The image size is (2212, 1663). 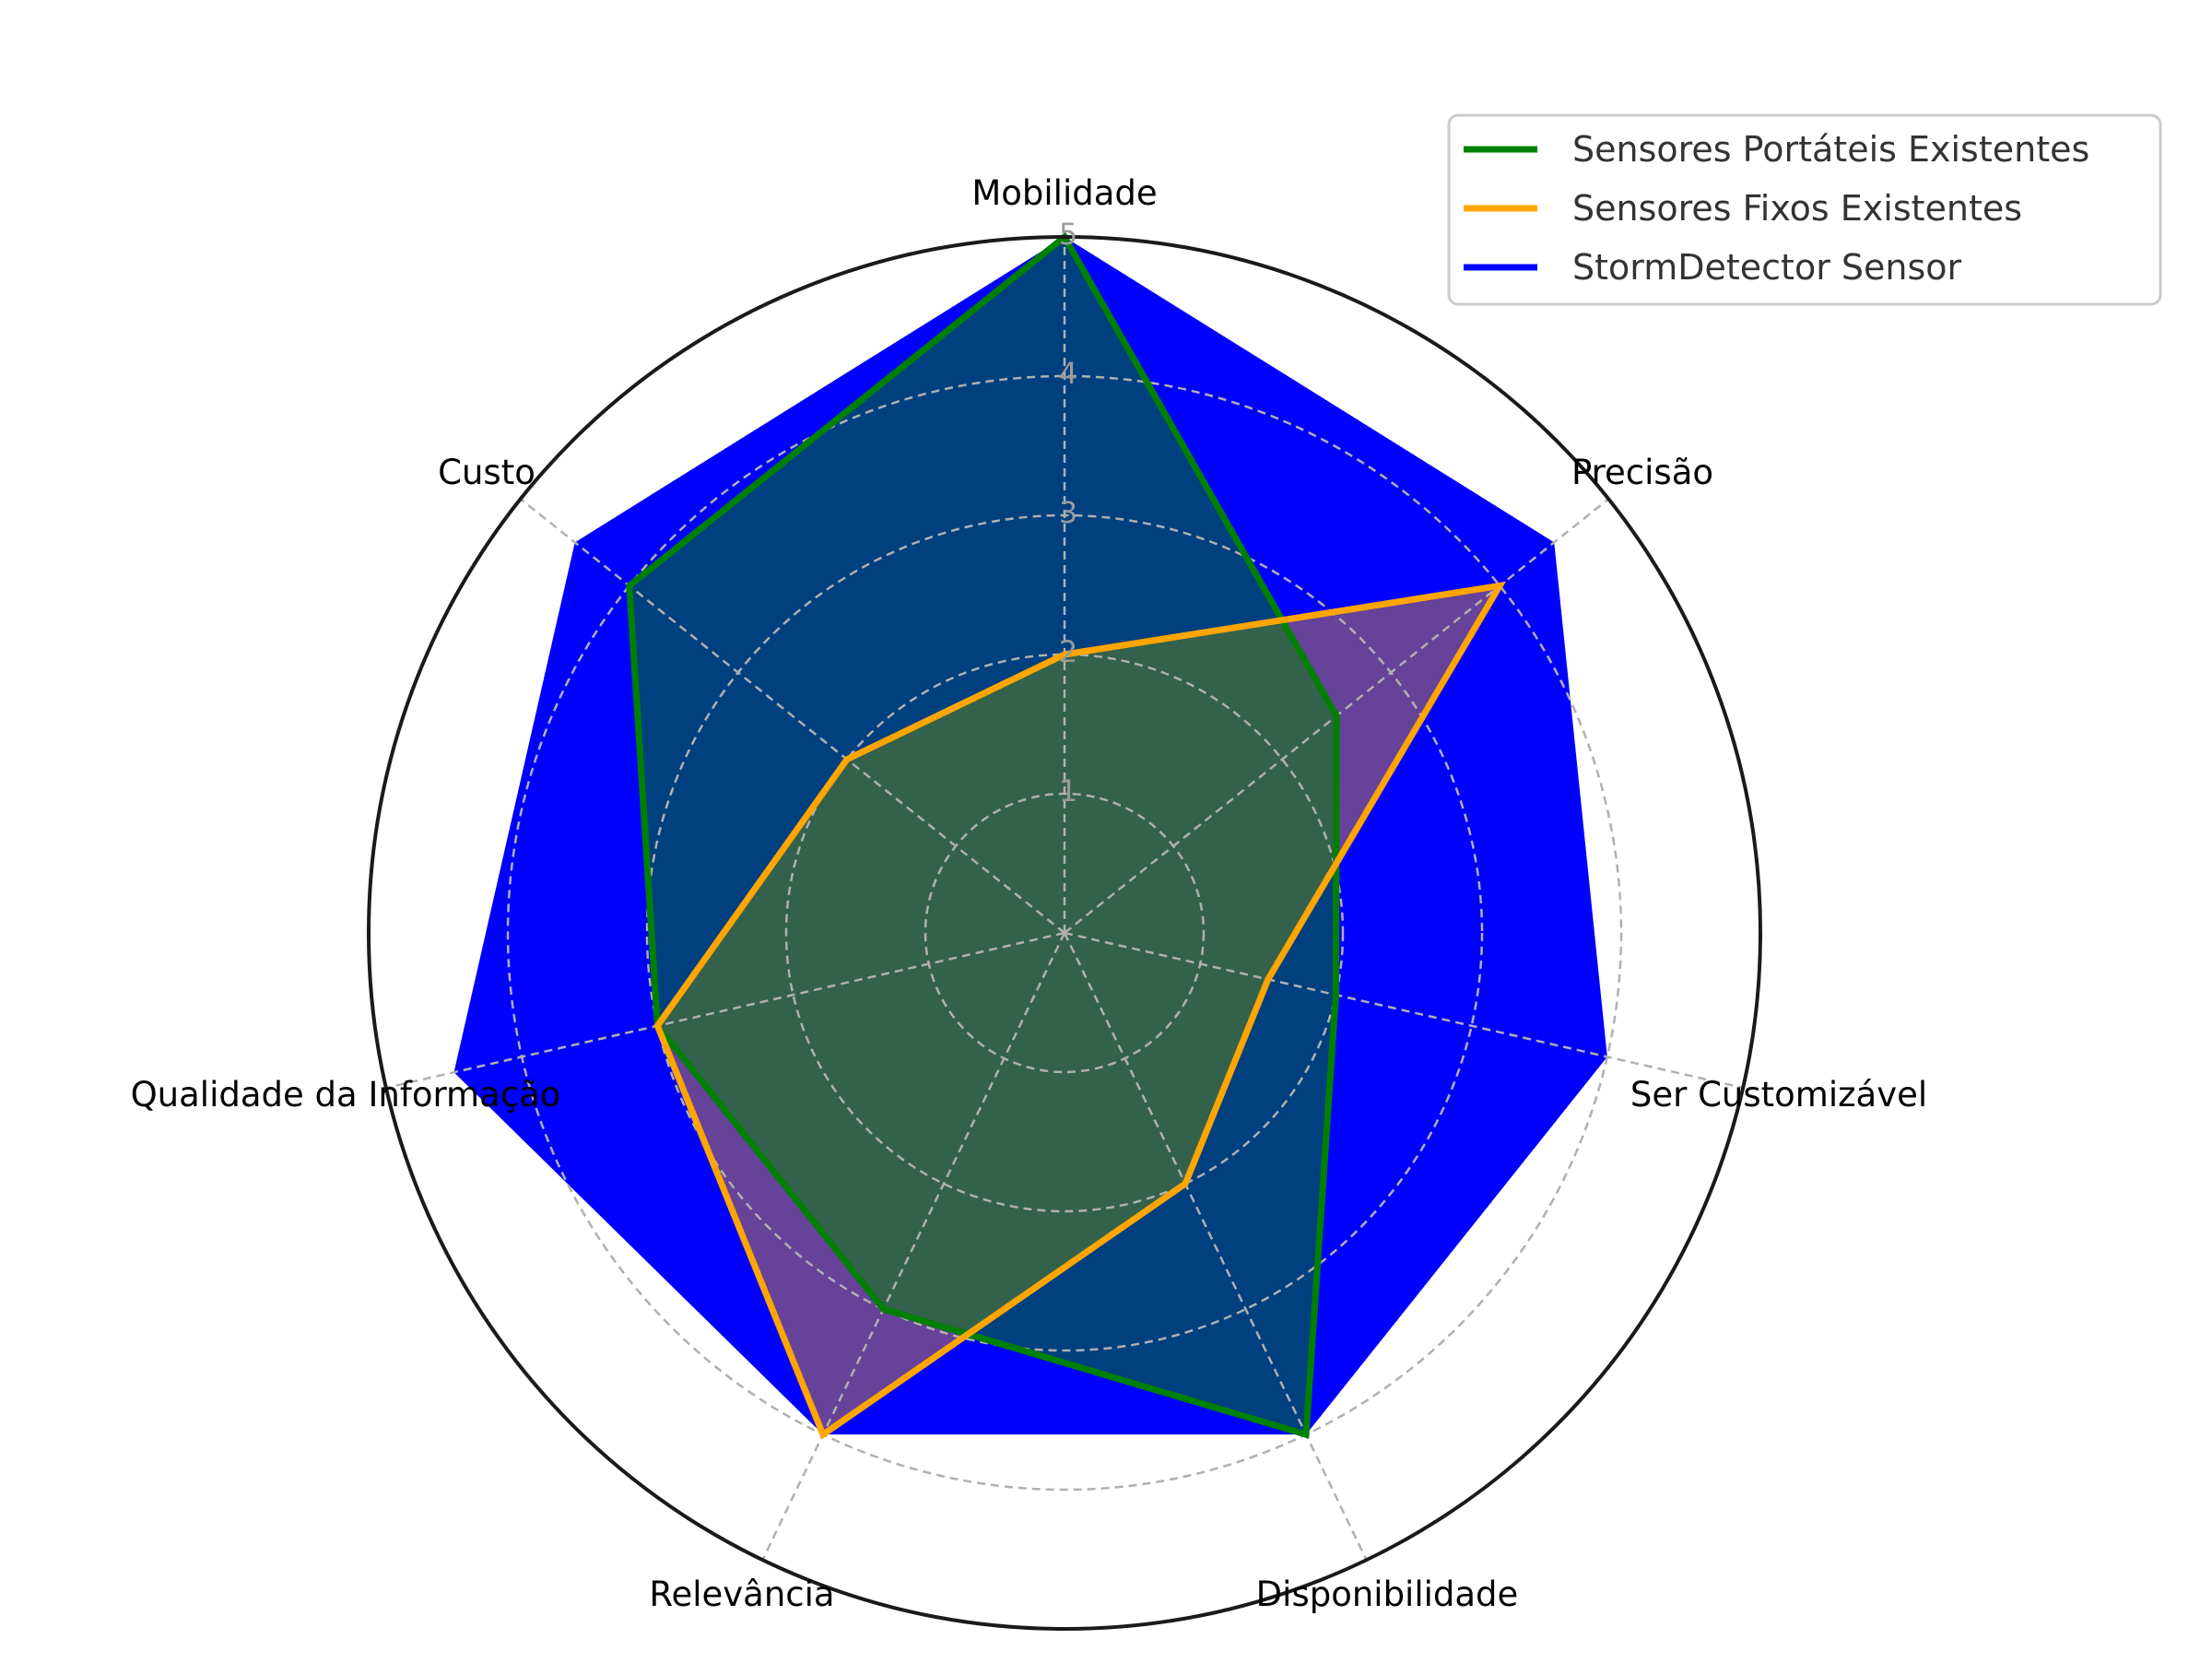 What do you see at coordinates (486, 472) in the screenshot?
I see `axis-label-6: Custo` at bounding box center [486, 472].